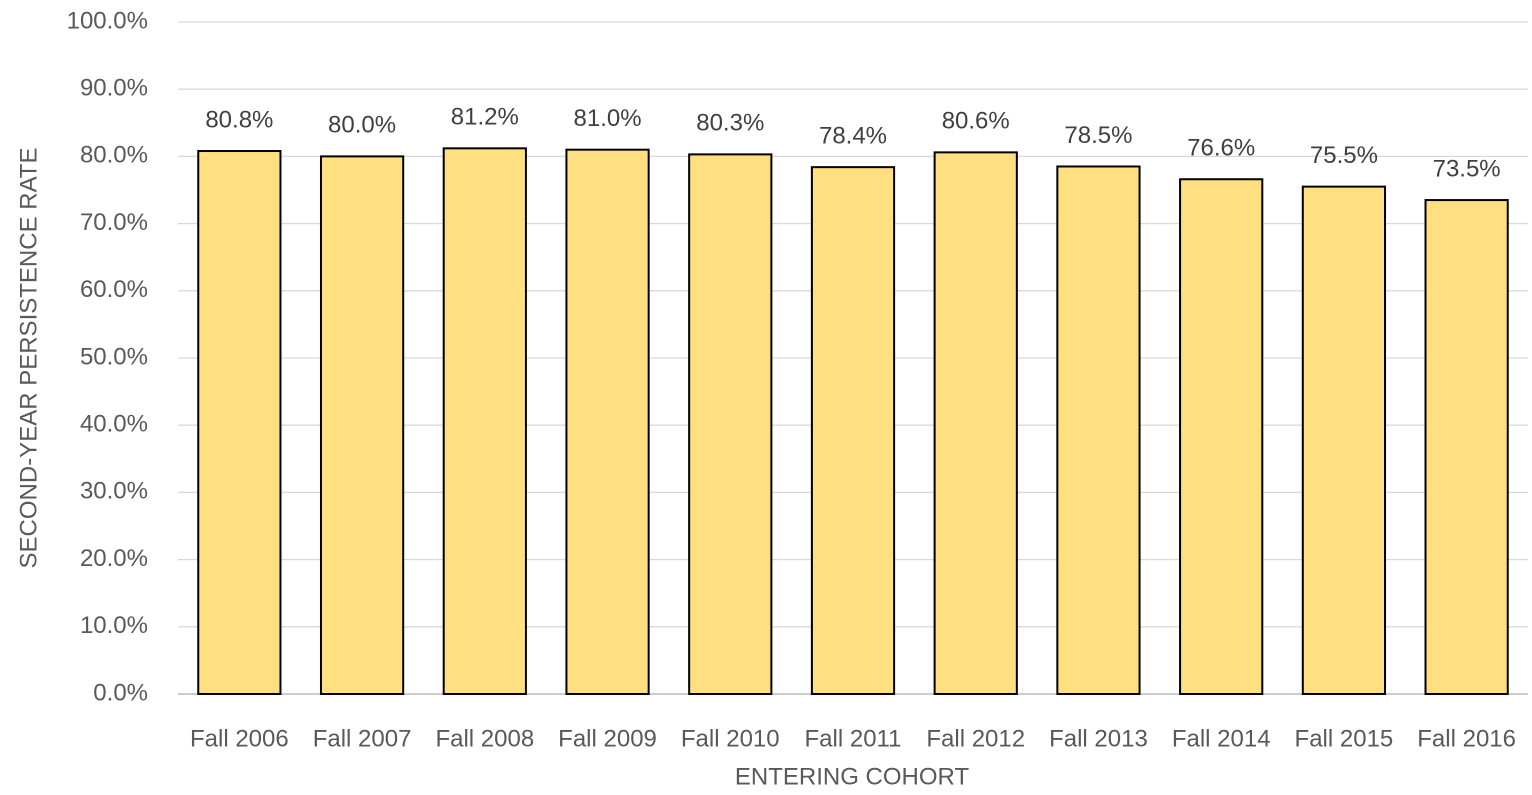 This screenshot has width=1532, height=795. What do you see at coordinates (1098, 738) in the screenshot?
I see `x-tick-label: Fall 2013` at bounding box center [1098, 738].